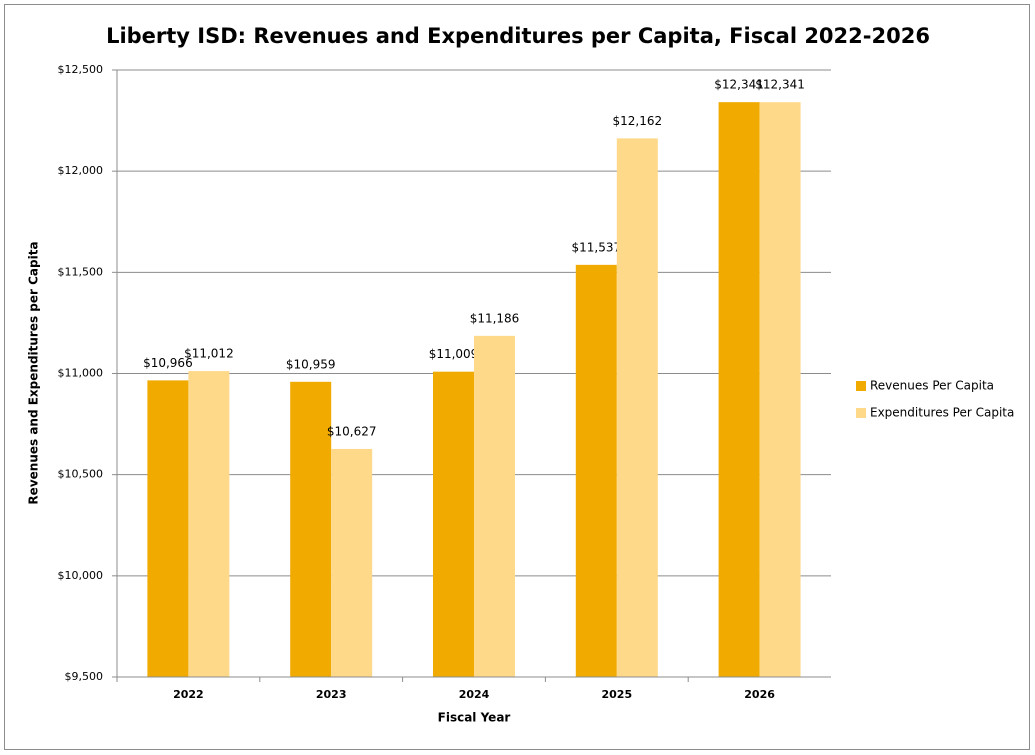 The image size is (1035, 755). Describe the element at coordinates (81, 170) in the screenshot. I see `y-tick-label: $12,000` at that location.